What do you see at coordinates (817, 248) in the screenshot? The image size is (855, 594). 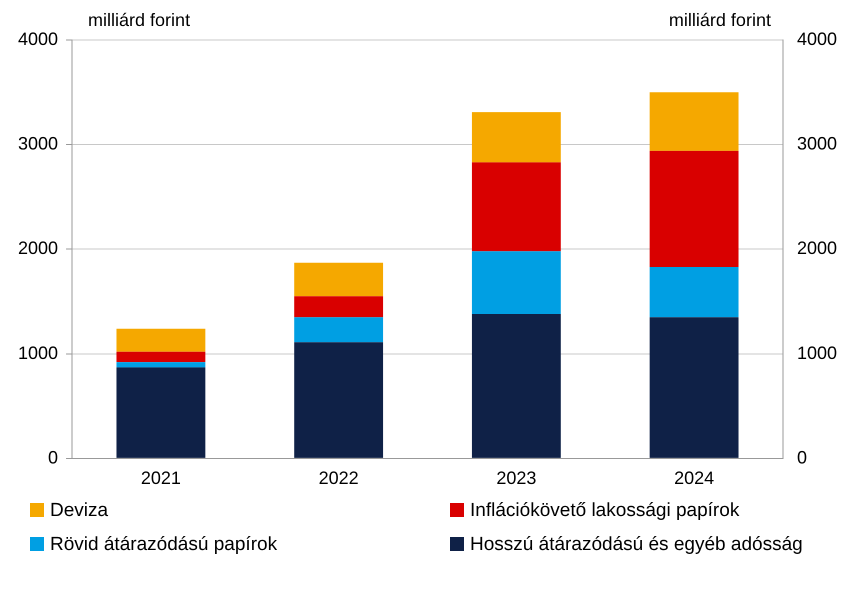 I see `y2-tick-label: 2000` at bounding box center [817, 248].